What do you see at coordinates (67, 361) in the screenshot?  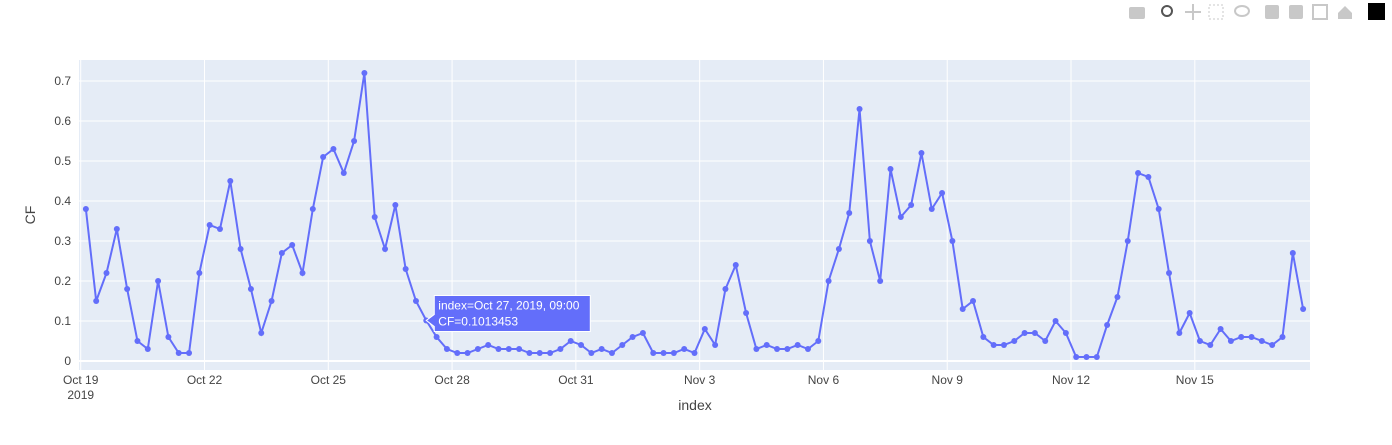 I see `y-tick-label: 0` at bounding box center [67, 361].